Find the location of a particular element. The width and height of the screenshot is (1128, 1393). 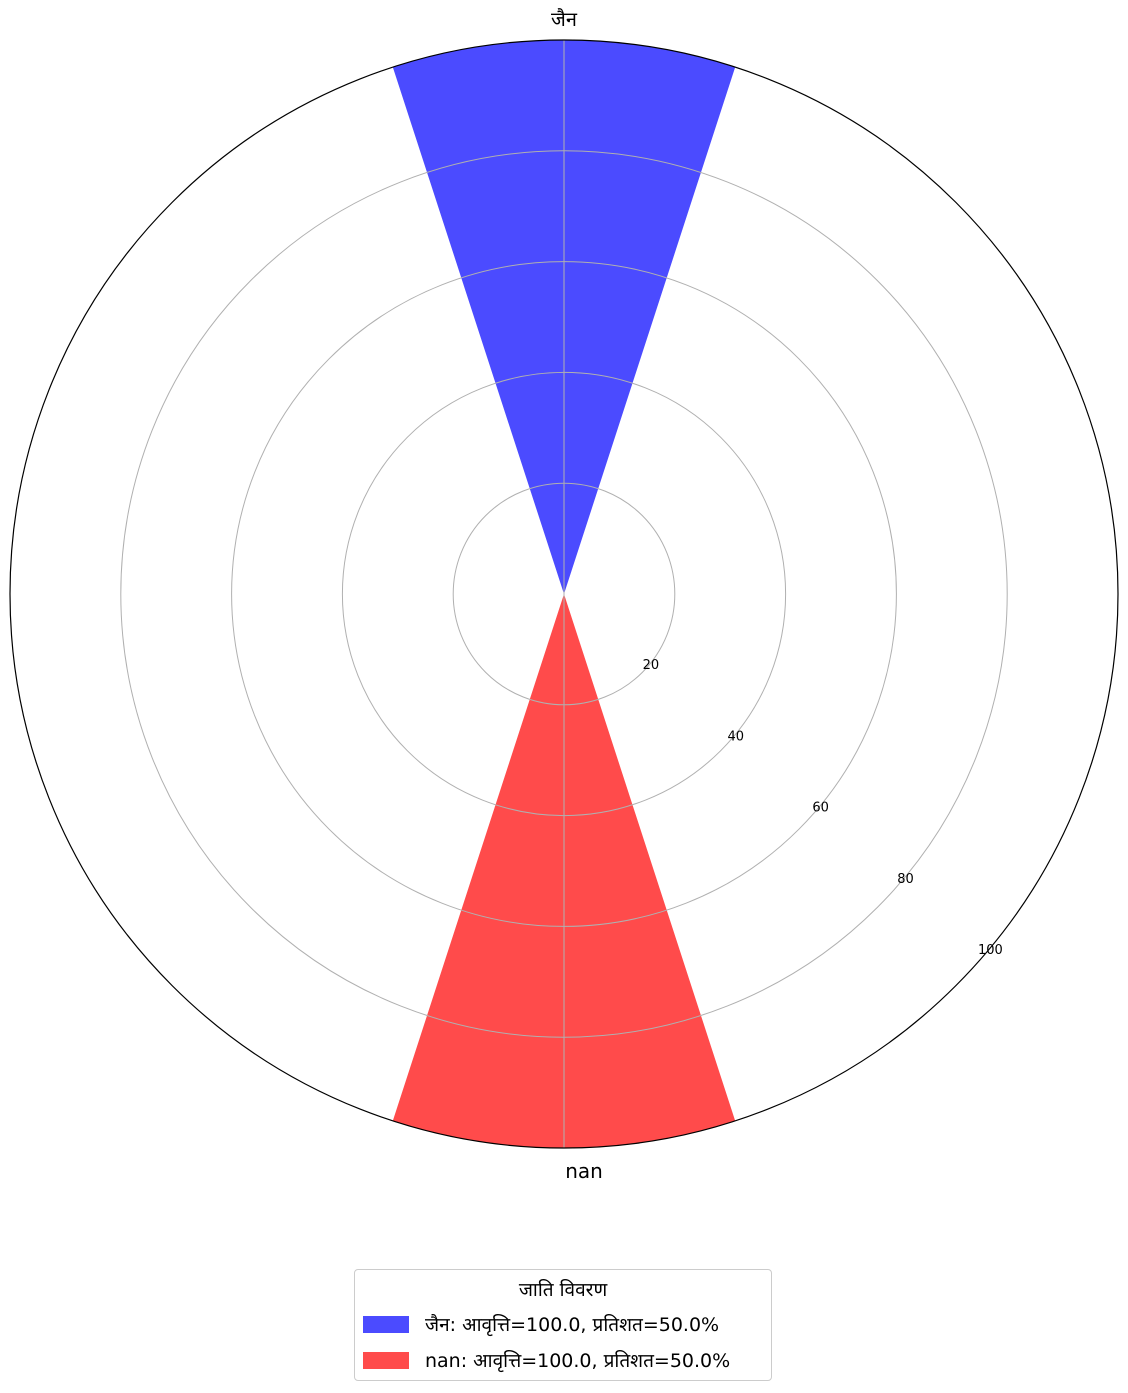

r-tick-label: 20 is located at coordinates (651, 665).